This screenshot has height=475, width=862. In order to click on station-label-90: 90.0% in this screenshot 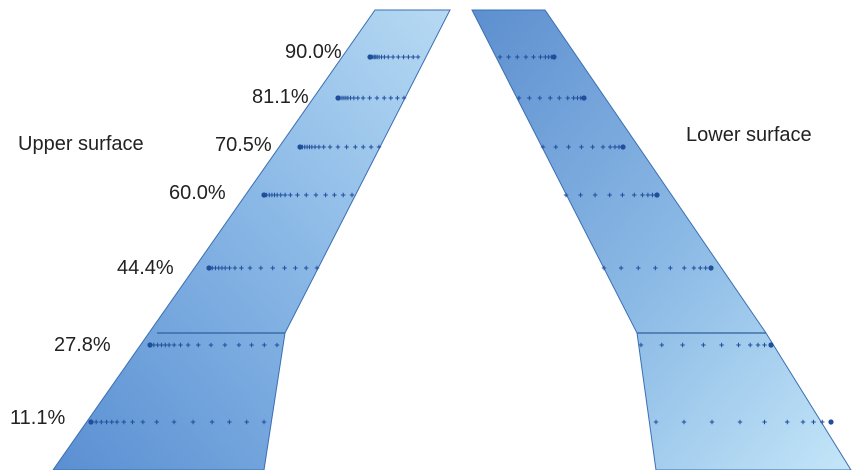, I will do `click(313, 52)`.